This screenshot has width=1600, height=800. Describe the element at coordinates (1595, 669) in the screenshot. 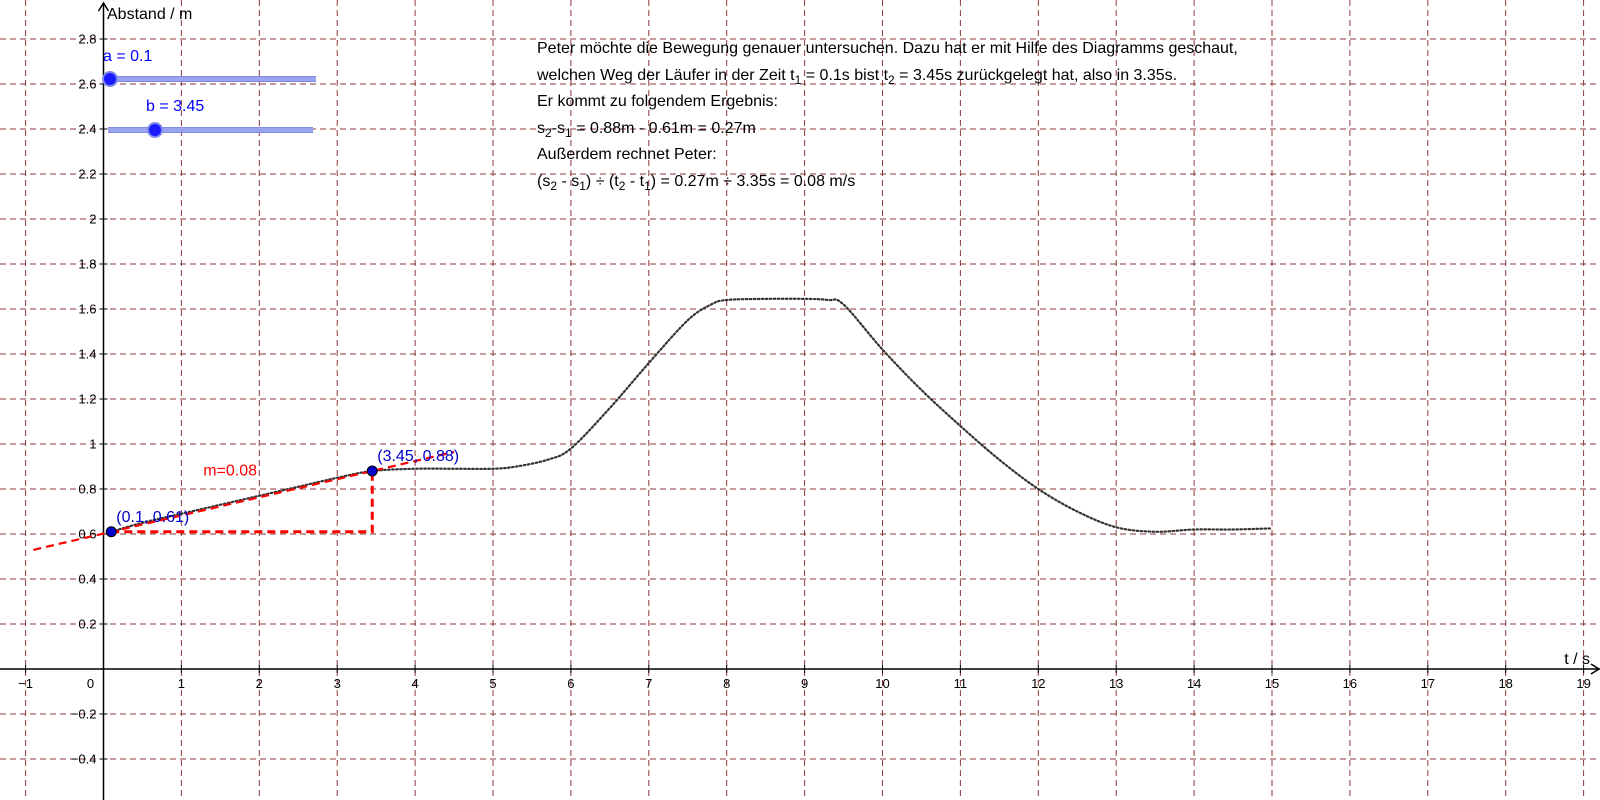

I see `x-axis-arrow` at that location.